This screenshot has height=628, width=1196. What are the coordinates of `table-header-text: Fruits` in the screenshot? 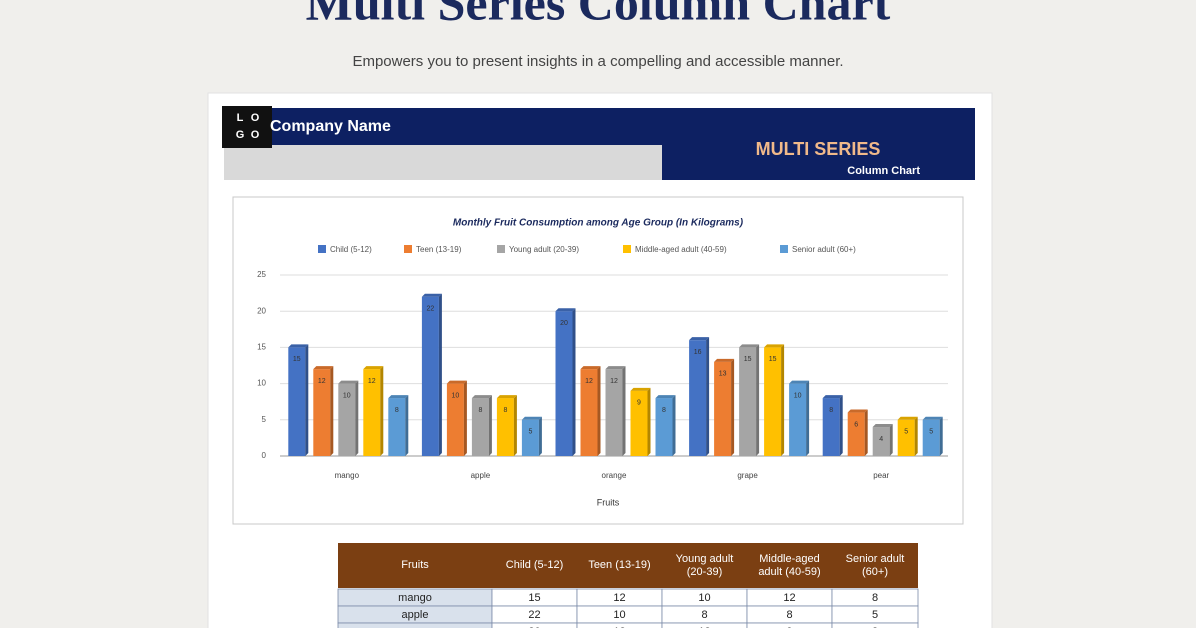 It's located at (415, 565).